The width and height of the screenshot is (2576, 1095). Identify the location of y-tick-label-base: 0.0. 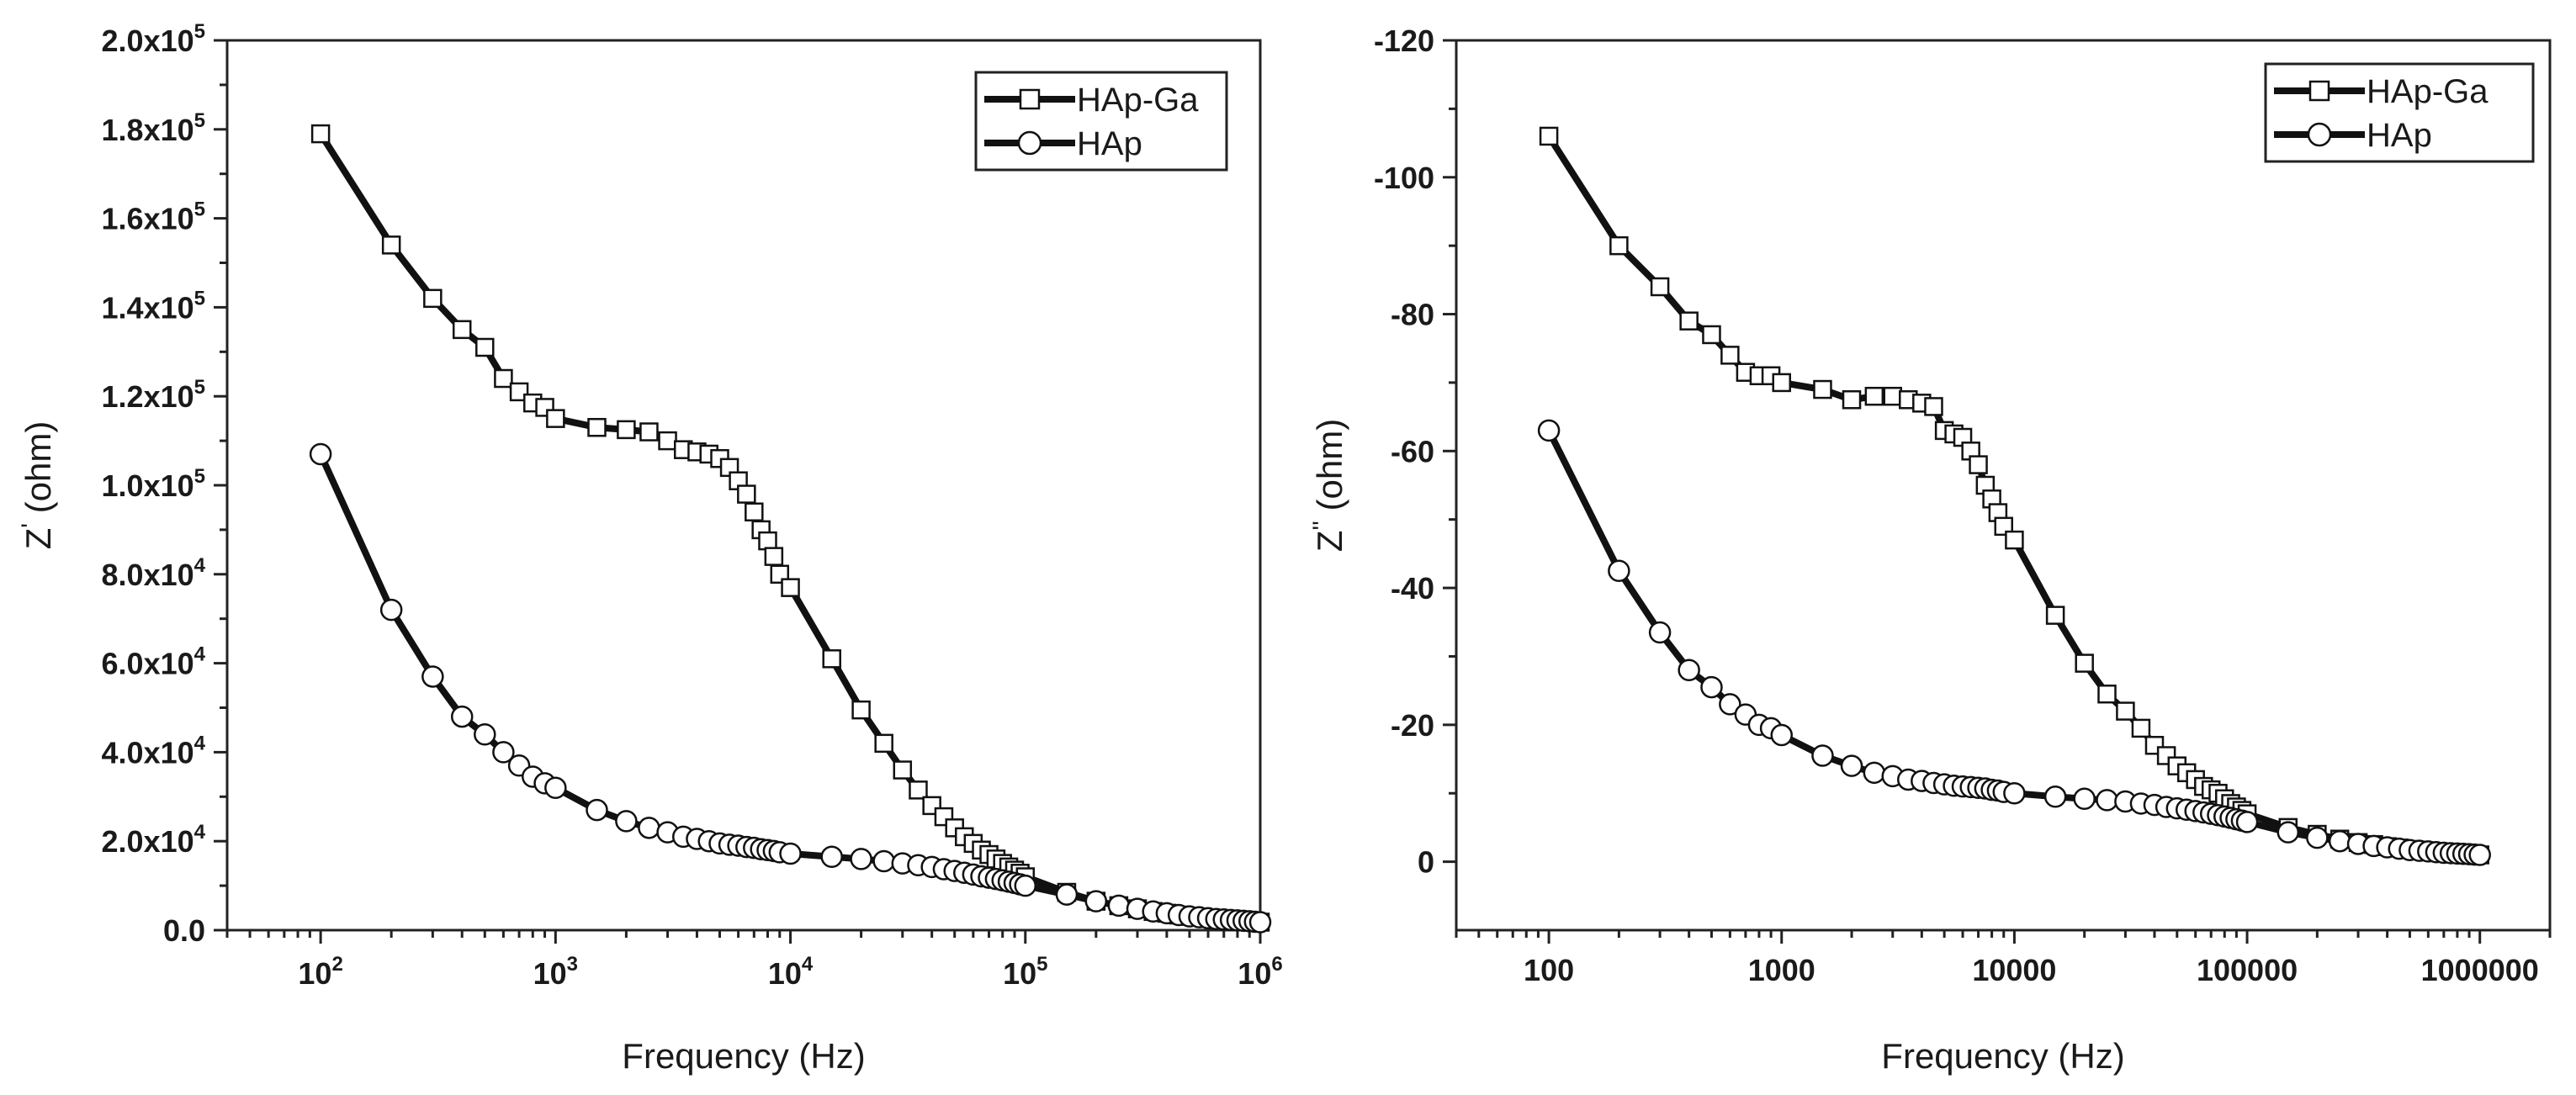
(184, 930).